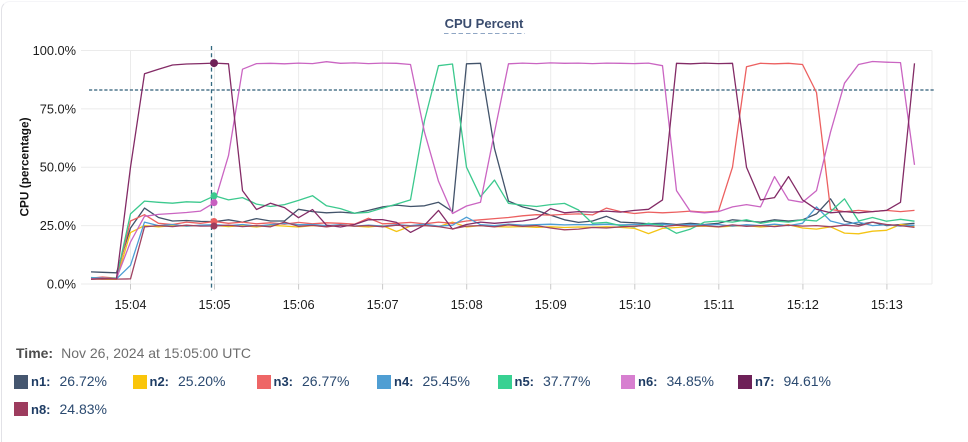  What do you see at coordinates (130, 304) in the screenshot?
I see `svg-text: 15:04` at bounding box center [130, 304].